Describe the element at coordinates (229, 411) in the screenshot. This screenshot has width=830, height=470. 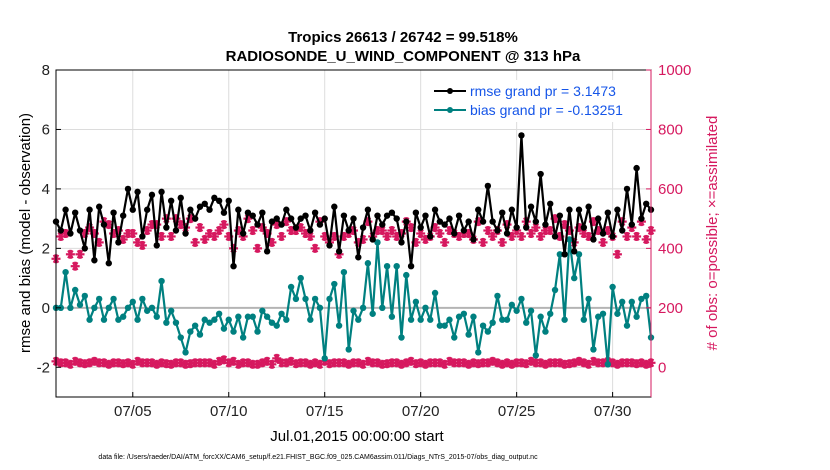
I see `x-tick-label-1: 07/10` at that location.